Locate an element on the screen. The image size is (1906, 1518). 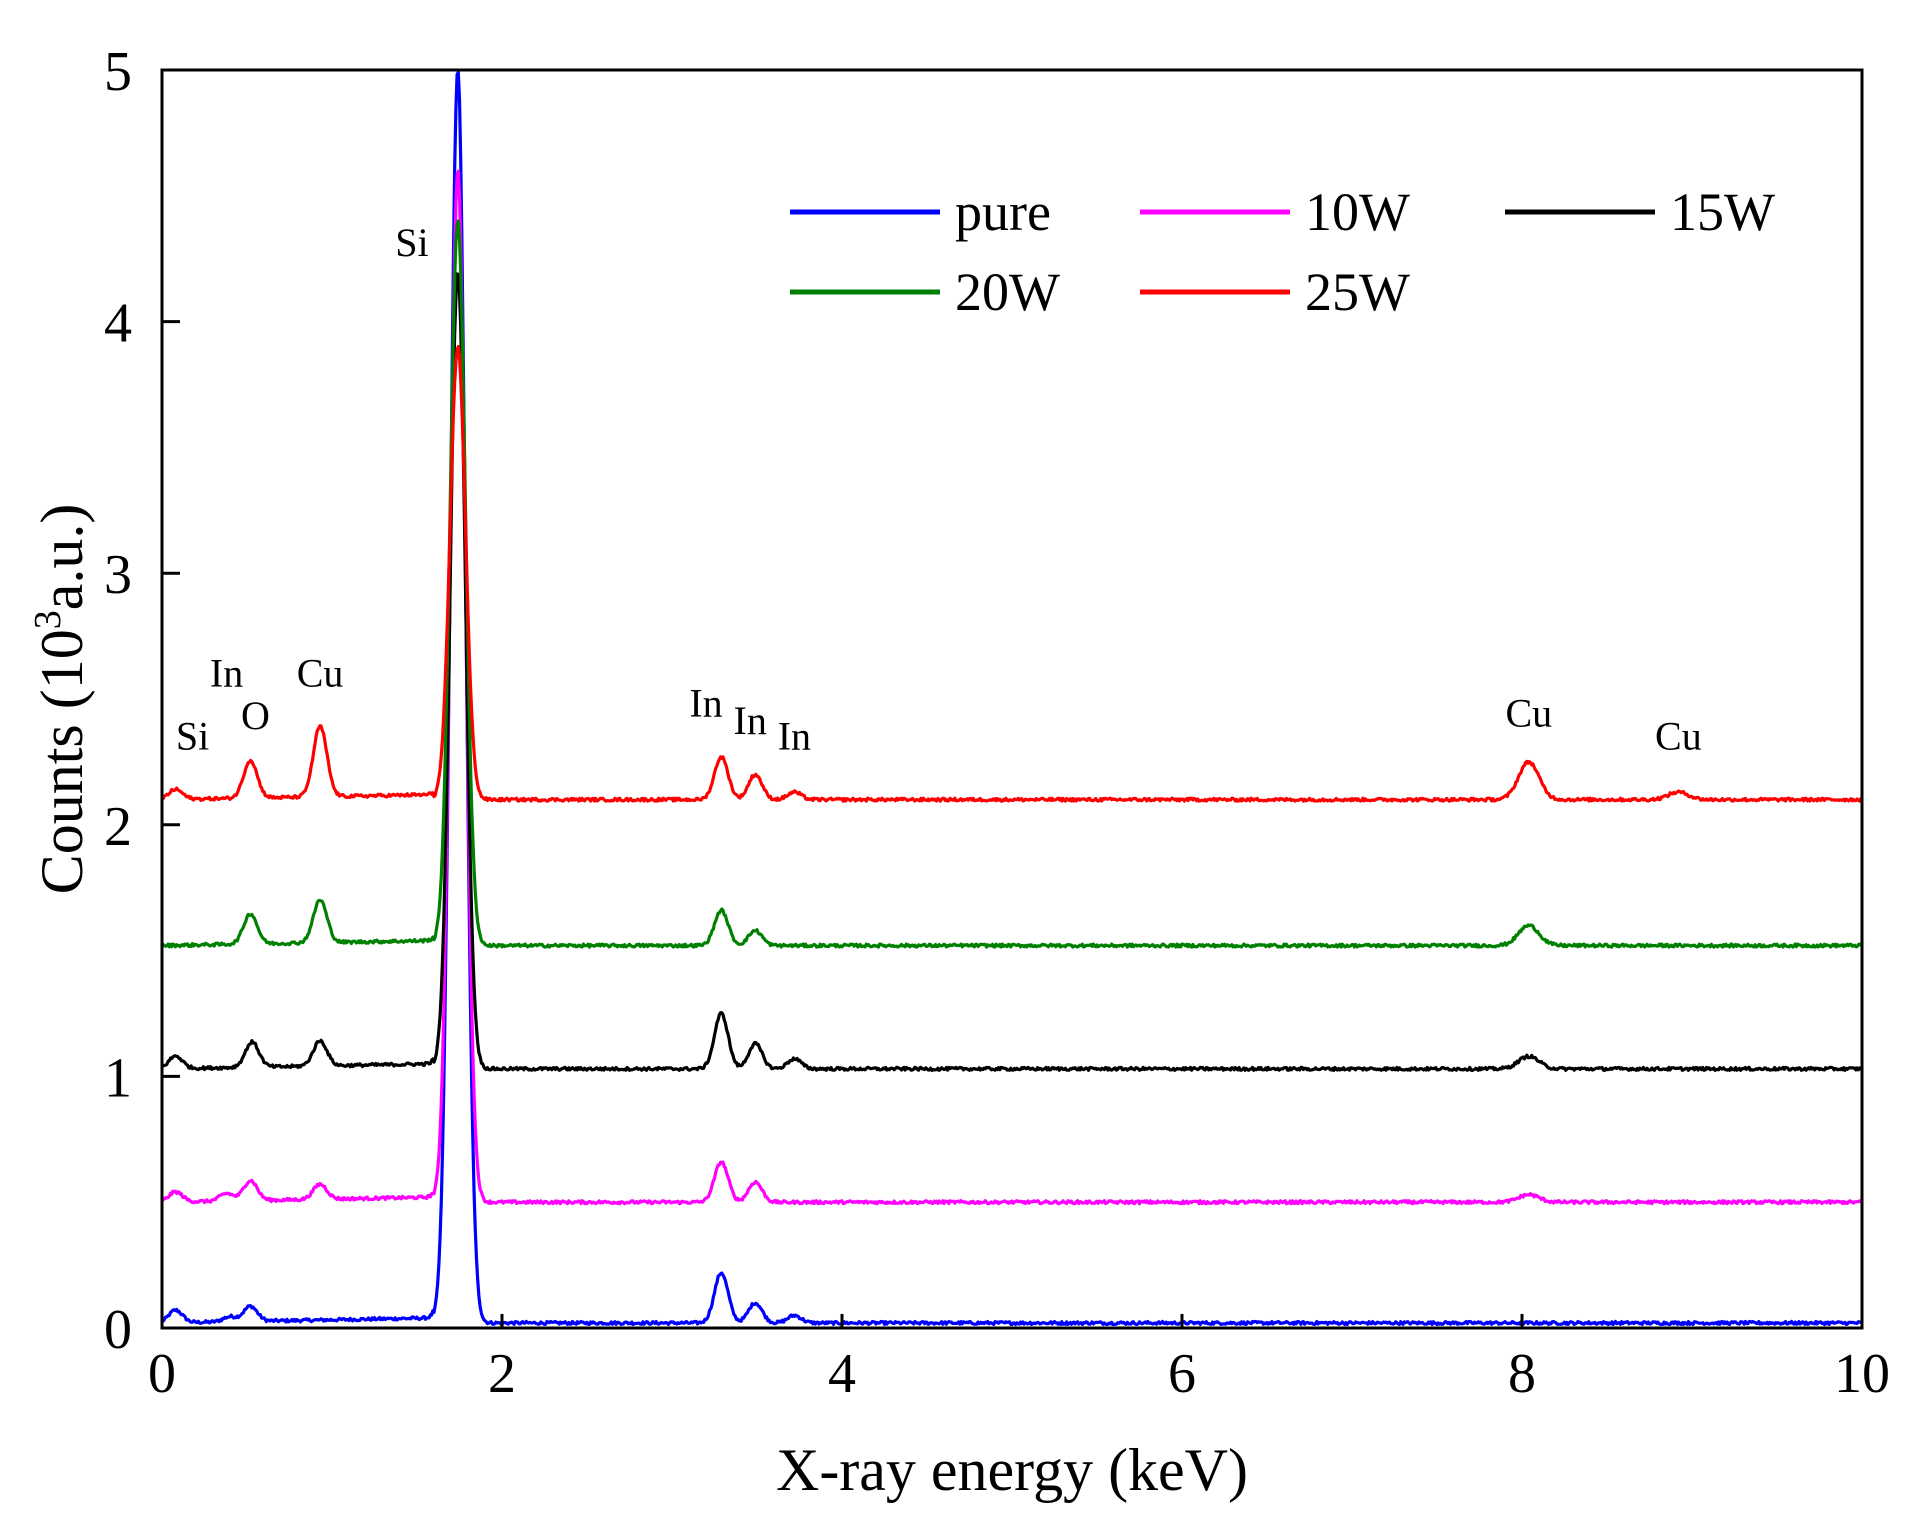
x-tick-label: 10 is located at coordinates (1862, 1374).